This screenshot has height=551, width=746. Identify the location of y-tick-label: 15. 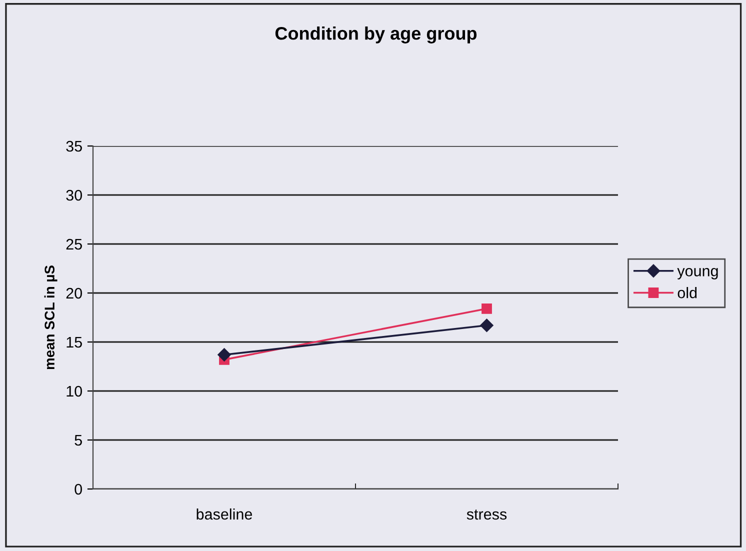
(74, 342).